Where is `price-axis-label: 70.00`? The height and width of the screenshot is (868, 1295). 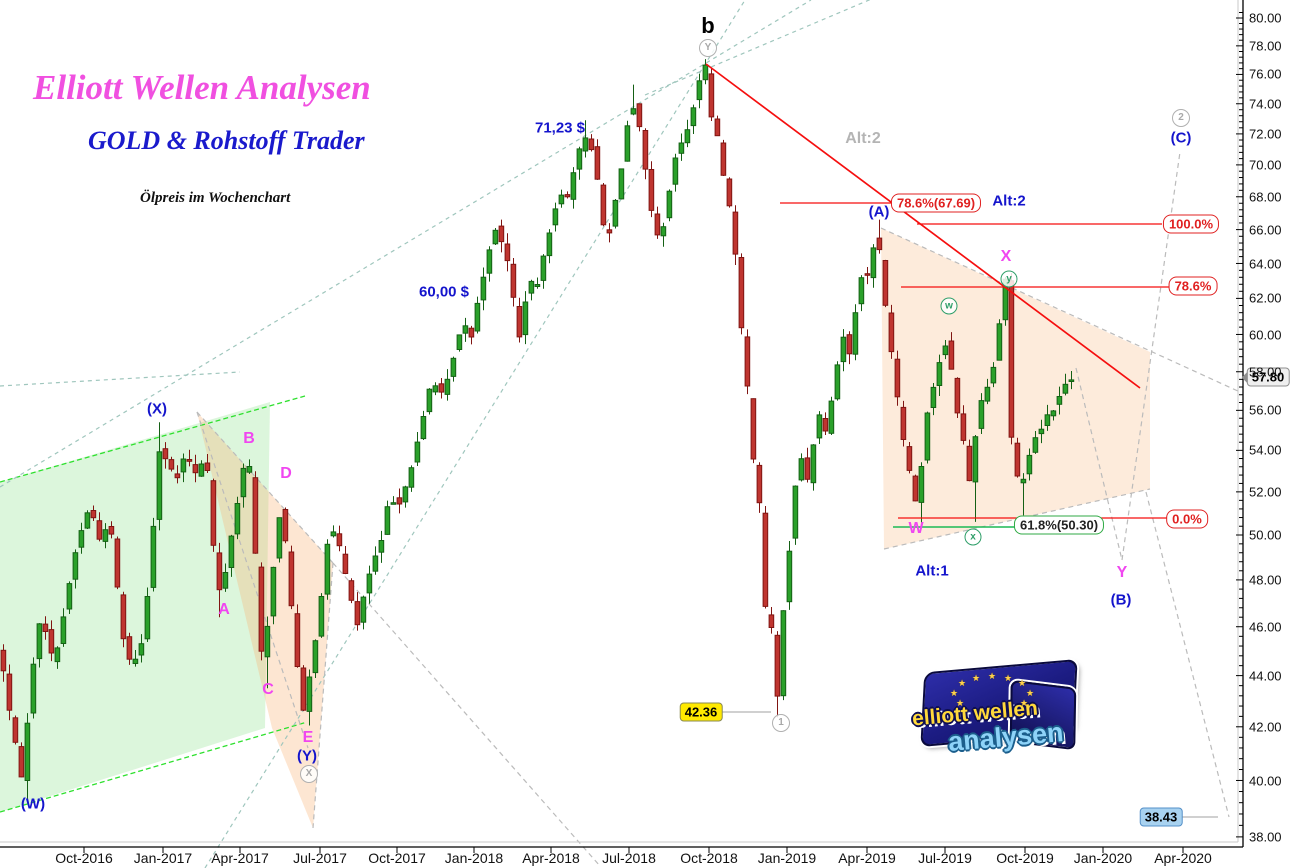 price-axis-label: 70.00 is located at coordinates (1265, 165).